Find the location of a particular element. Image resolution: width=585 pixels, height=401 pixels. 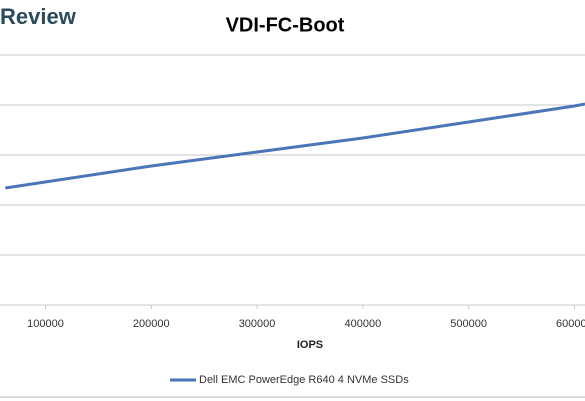

chart-title: VDI-FC-Boot is located at coordinates (285, 25).